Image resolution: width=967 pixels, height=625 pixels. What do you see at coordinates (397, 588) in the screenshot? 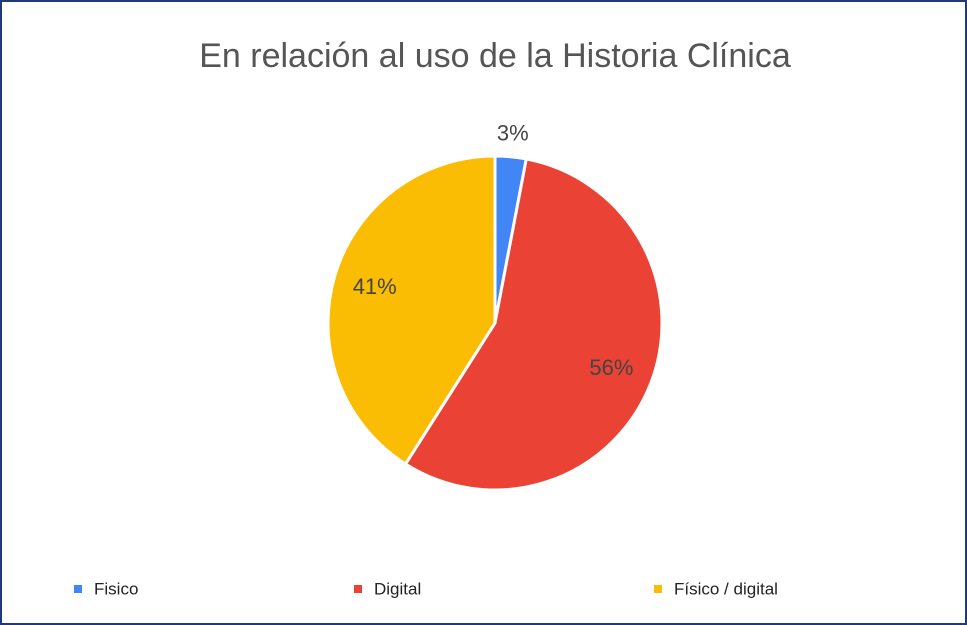
I see `legend-label: Digital` at bounding box center [397, 588].